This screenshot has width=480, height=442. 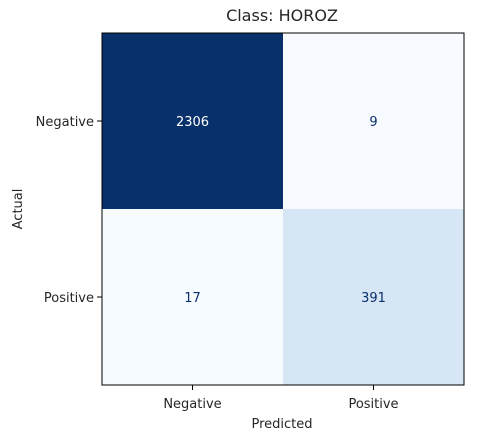 I want to click on y-tick-label: Negative, so click(x=65, y=122).